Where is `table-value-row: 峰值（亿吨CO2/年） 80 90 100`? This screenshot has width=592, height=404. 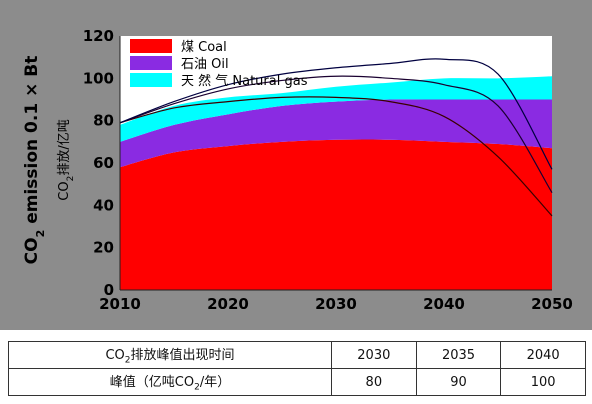 table-value-row: 峰值（亿吨CO2/年） 80 90 100 is located at coordinates (297, 382).